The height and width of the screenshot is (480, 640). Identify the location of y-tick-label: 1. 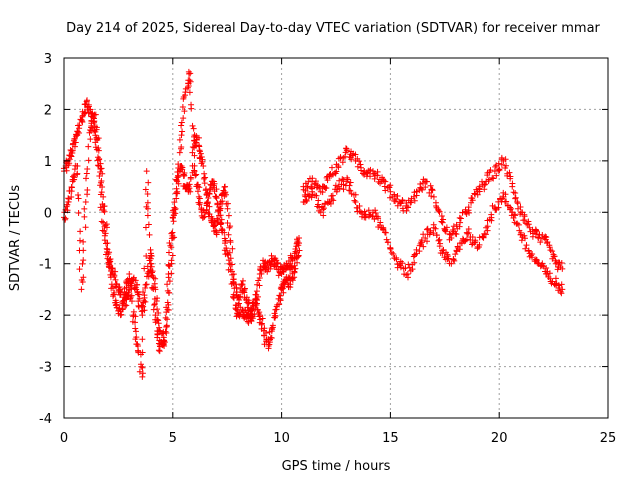
(48, 162).